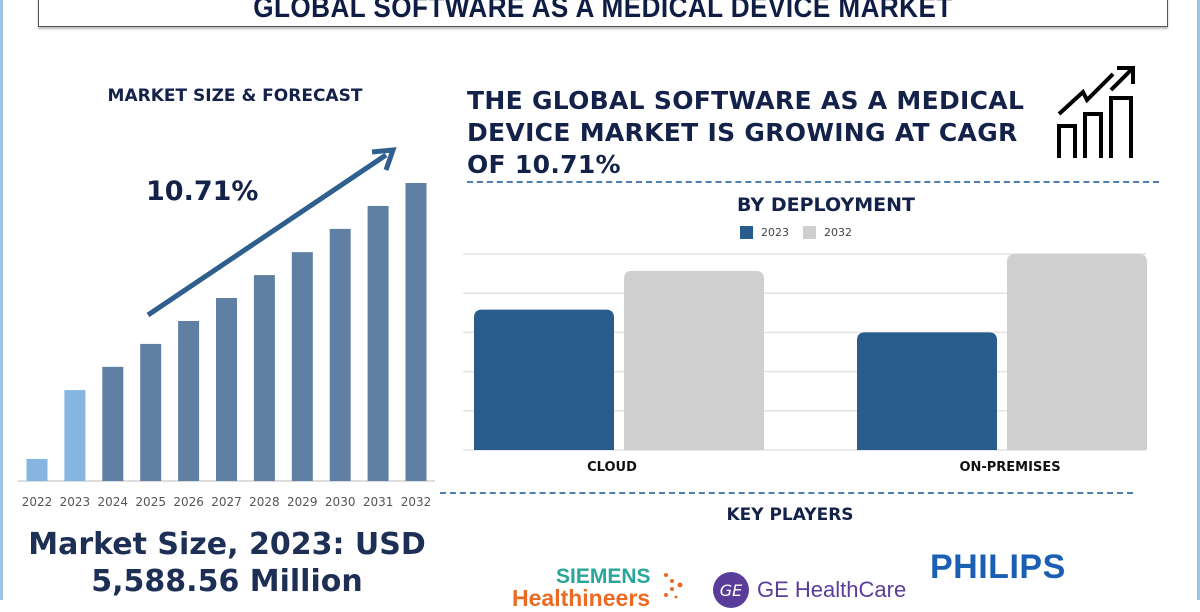 Image resolution: width=1200 pixels, height=612 pixels. What do you see at coordinates (694, 360) in the screenshot?
I see `bar-cloud-2032` at bounding box center [694, 360].